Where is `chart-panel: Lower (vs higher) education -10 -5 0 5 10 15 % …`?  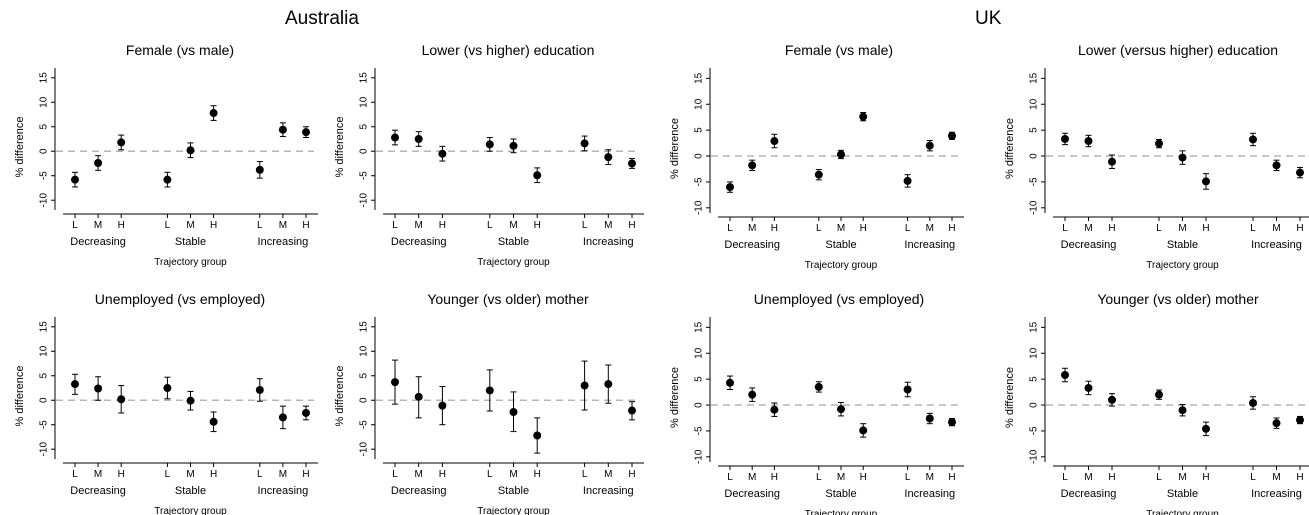
chart-panel: Lower (vs higher) education -10 -5 0 5 10 15 % … is located at coordinates (489, 155).